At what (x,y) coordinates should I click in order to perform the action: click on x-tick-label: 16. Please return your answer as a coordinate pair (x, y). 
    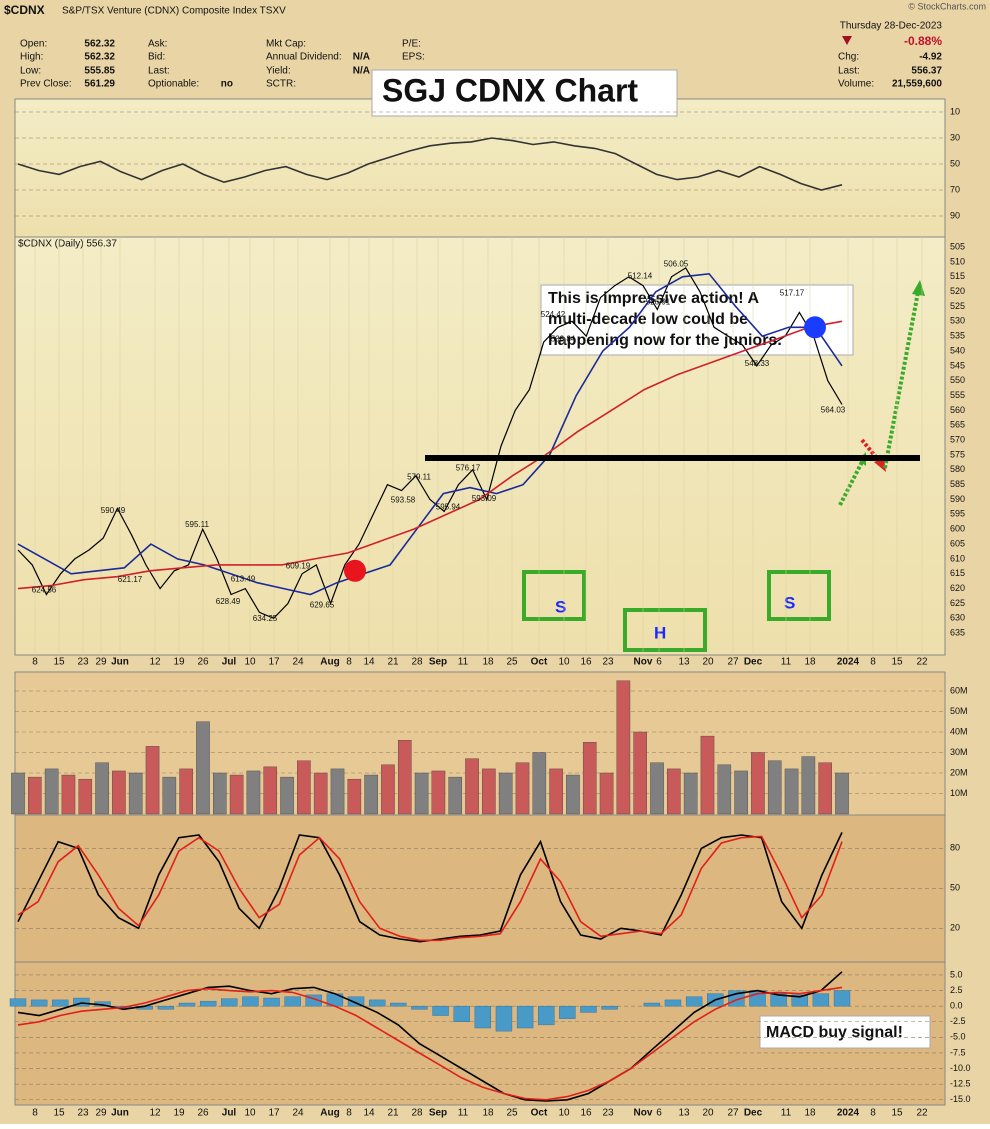
    Looking at the image, I should click on (586, 662).